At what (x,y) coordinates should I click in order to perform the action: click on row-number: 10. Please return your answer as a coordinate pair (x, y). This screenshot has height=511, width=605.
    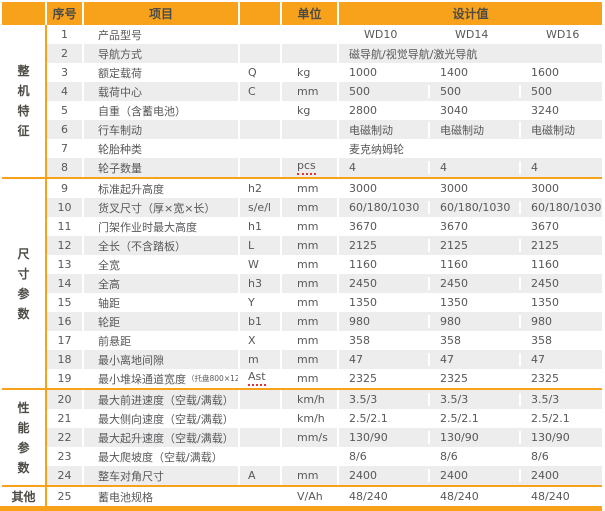
    Looking at the image, I should click on (65, 207).